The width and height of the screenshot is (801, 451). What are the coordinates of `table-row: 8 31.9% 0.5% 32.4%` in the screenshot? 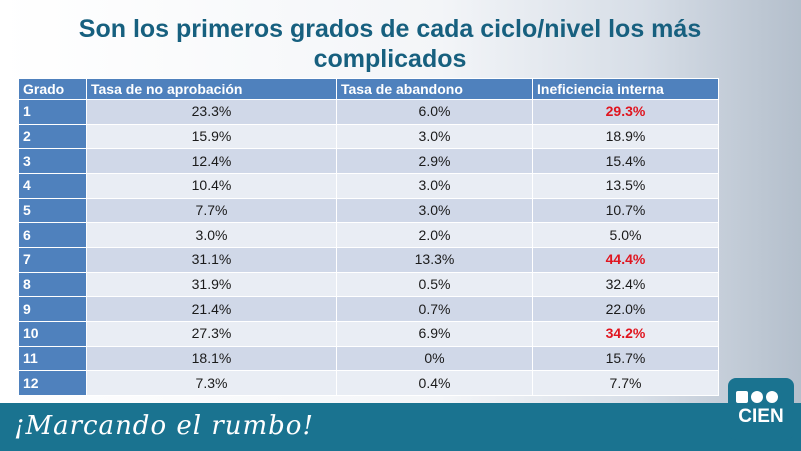 It's located at (368, 284).